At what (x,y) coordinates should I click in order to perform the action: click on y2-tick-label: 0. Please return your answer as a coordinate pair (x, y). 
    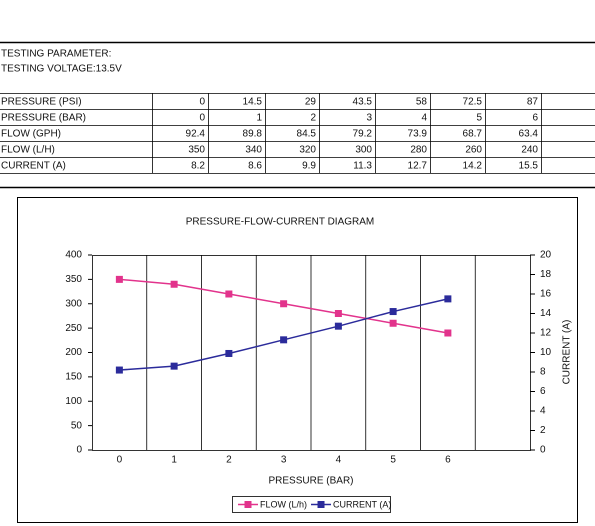
    Looking at the image, I should click on (543, 450).